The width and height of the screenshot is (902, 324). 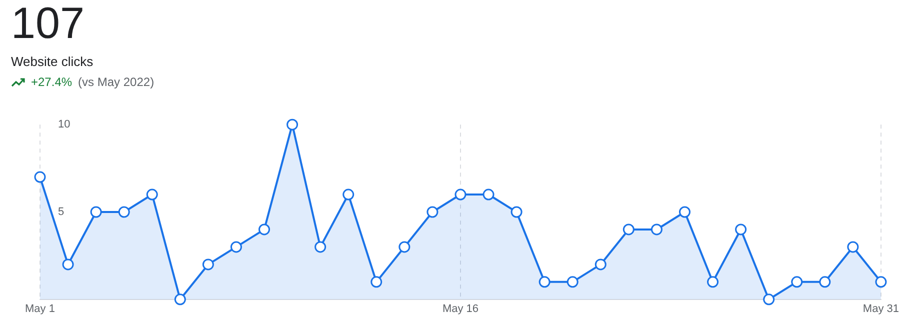 What do you see at coordinates (881, 309) in the screenshot?
I see `x-tick-label: May 31` at bounding box center [881, 309].